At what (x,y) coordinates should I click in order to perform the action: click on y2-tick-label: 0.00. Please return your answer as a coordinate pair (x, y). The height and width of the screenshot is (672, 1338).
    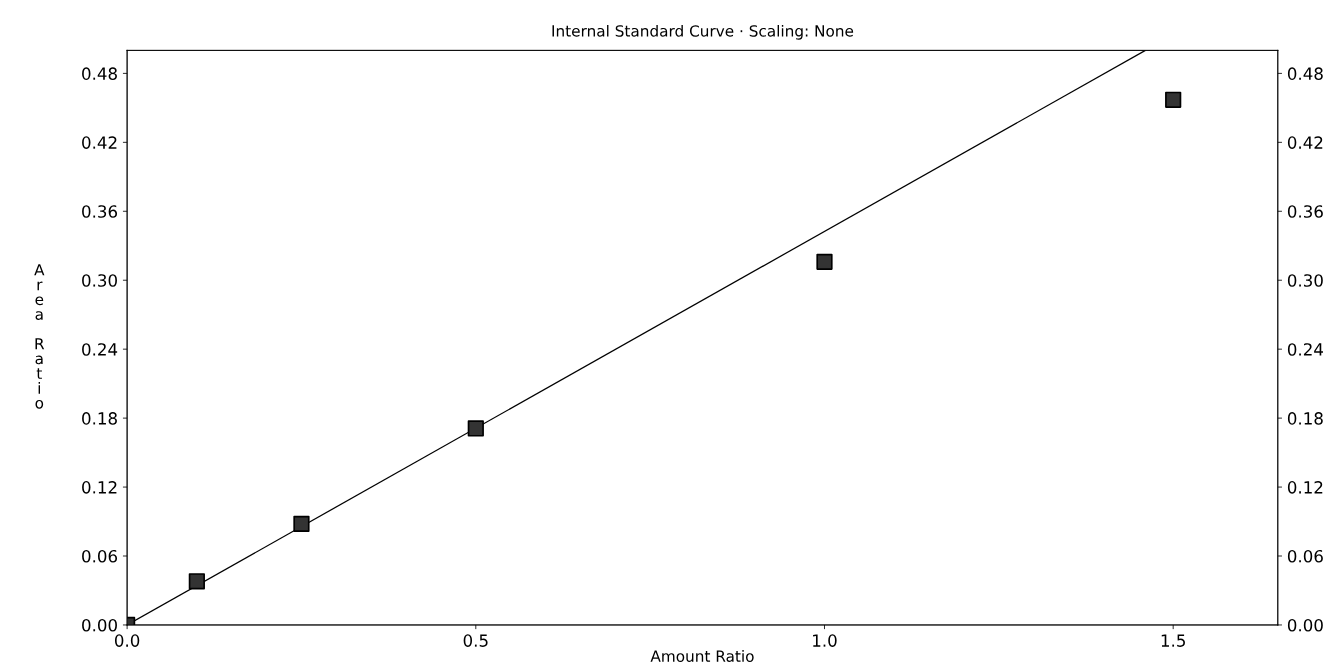
    Looking at the image, I should click on (1305, 625).